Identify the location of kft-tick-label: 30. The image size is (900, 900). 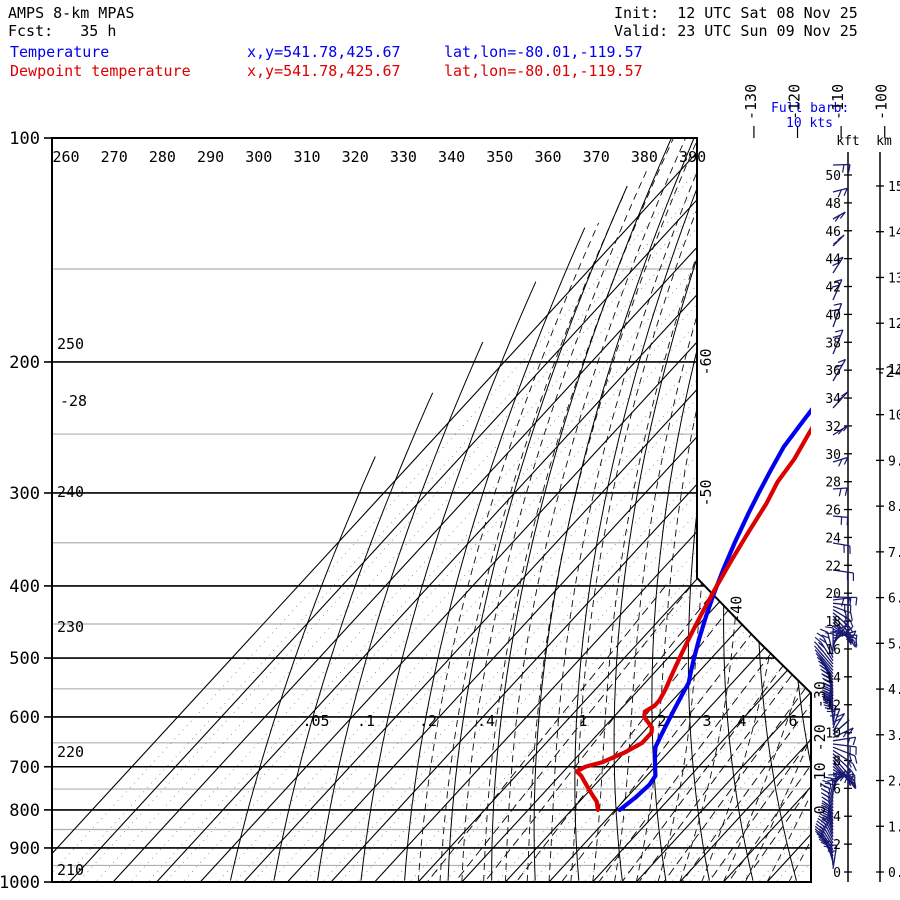
(833, 455).